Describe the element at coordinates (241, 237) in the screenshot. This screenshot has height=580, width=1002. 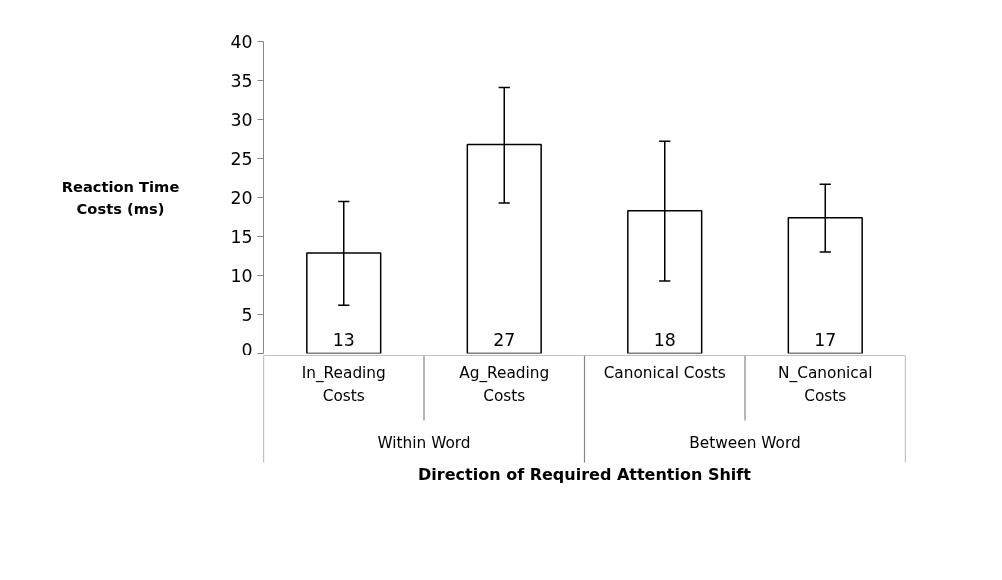
I see `y-tick-label: 15` at that location.